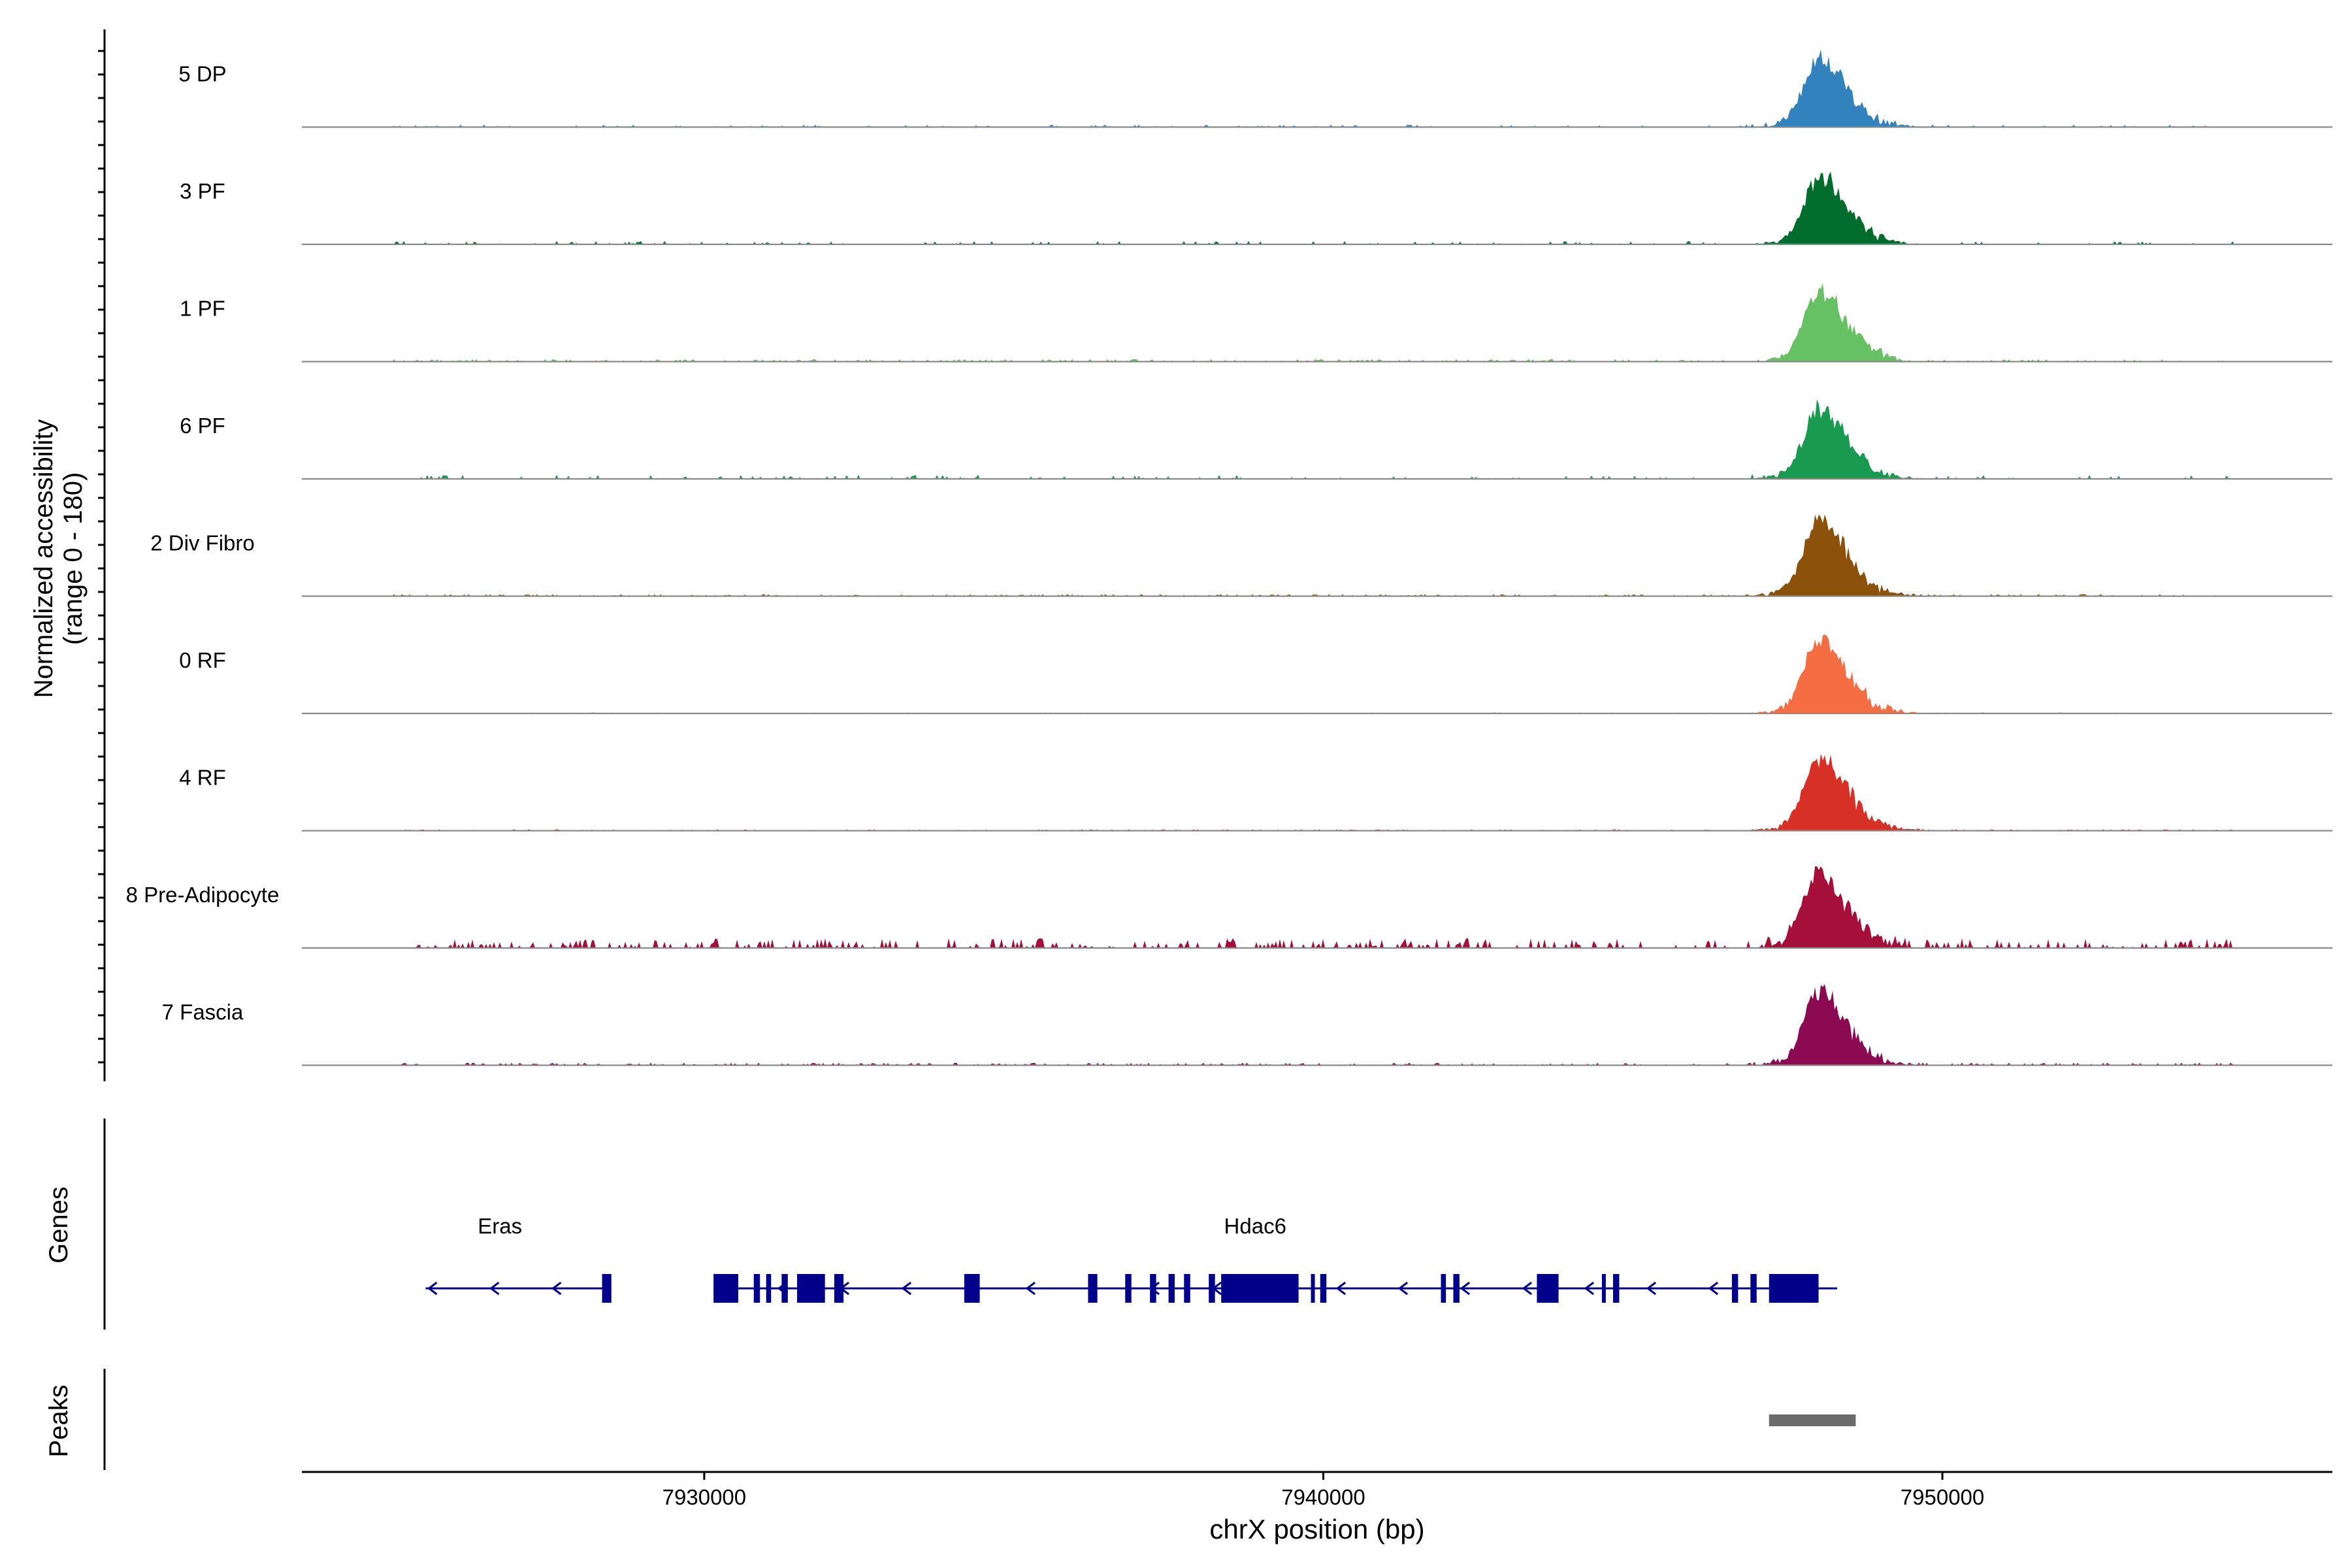 The width and height of the screenshot is (2352, 1568). Describe the element at coordinates (500, 1226) in the screenshot. I see `gene-label: Eras` at that location.